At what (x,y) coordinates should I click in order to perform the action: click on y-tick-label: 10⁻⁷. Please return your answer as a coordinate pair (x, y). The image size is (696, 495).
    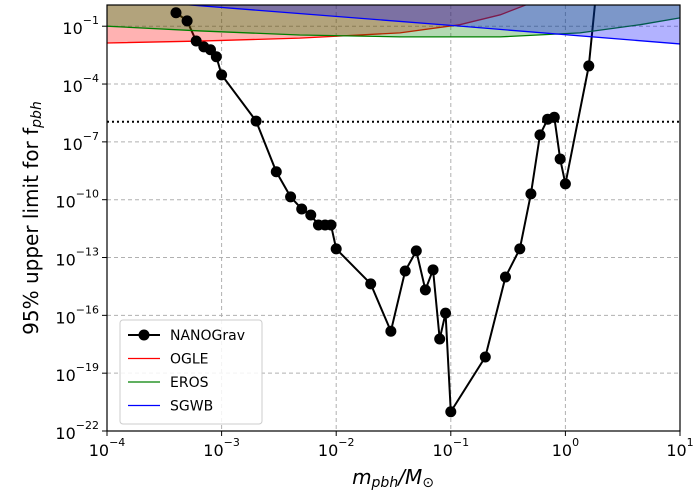
    Looking at the image, I should click on (80, 142).